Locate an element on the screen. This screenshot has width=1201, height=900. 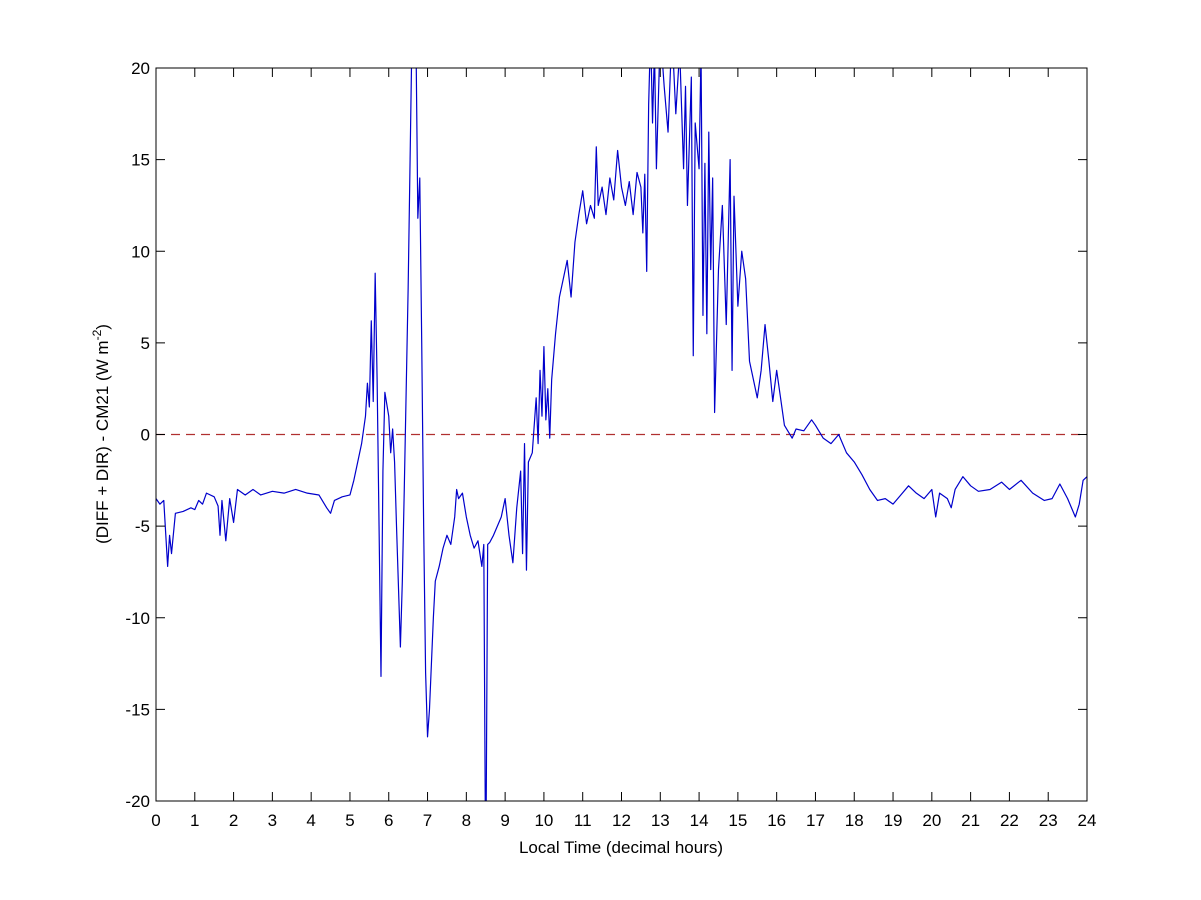
x-tick-label: 3 is located at coordinates (272, 820).